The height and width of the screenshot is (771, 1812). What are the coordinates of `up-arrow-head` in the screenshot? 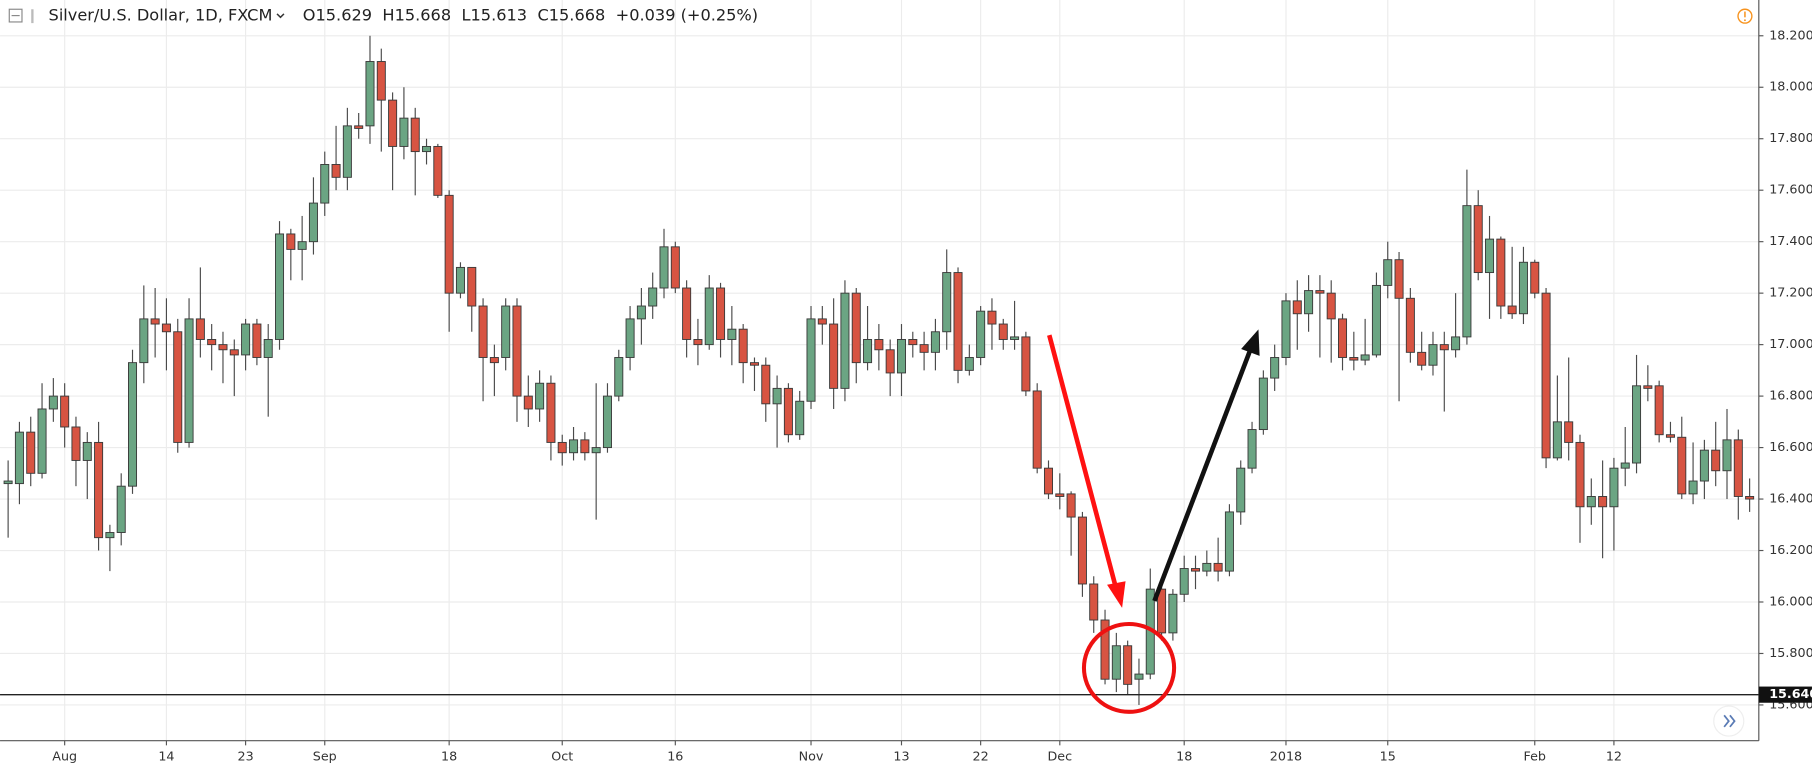 It's located at (1250, 342).